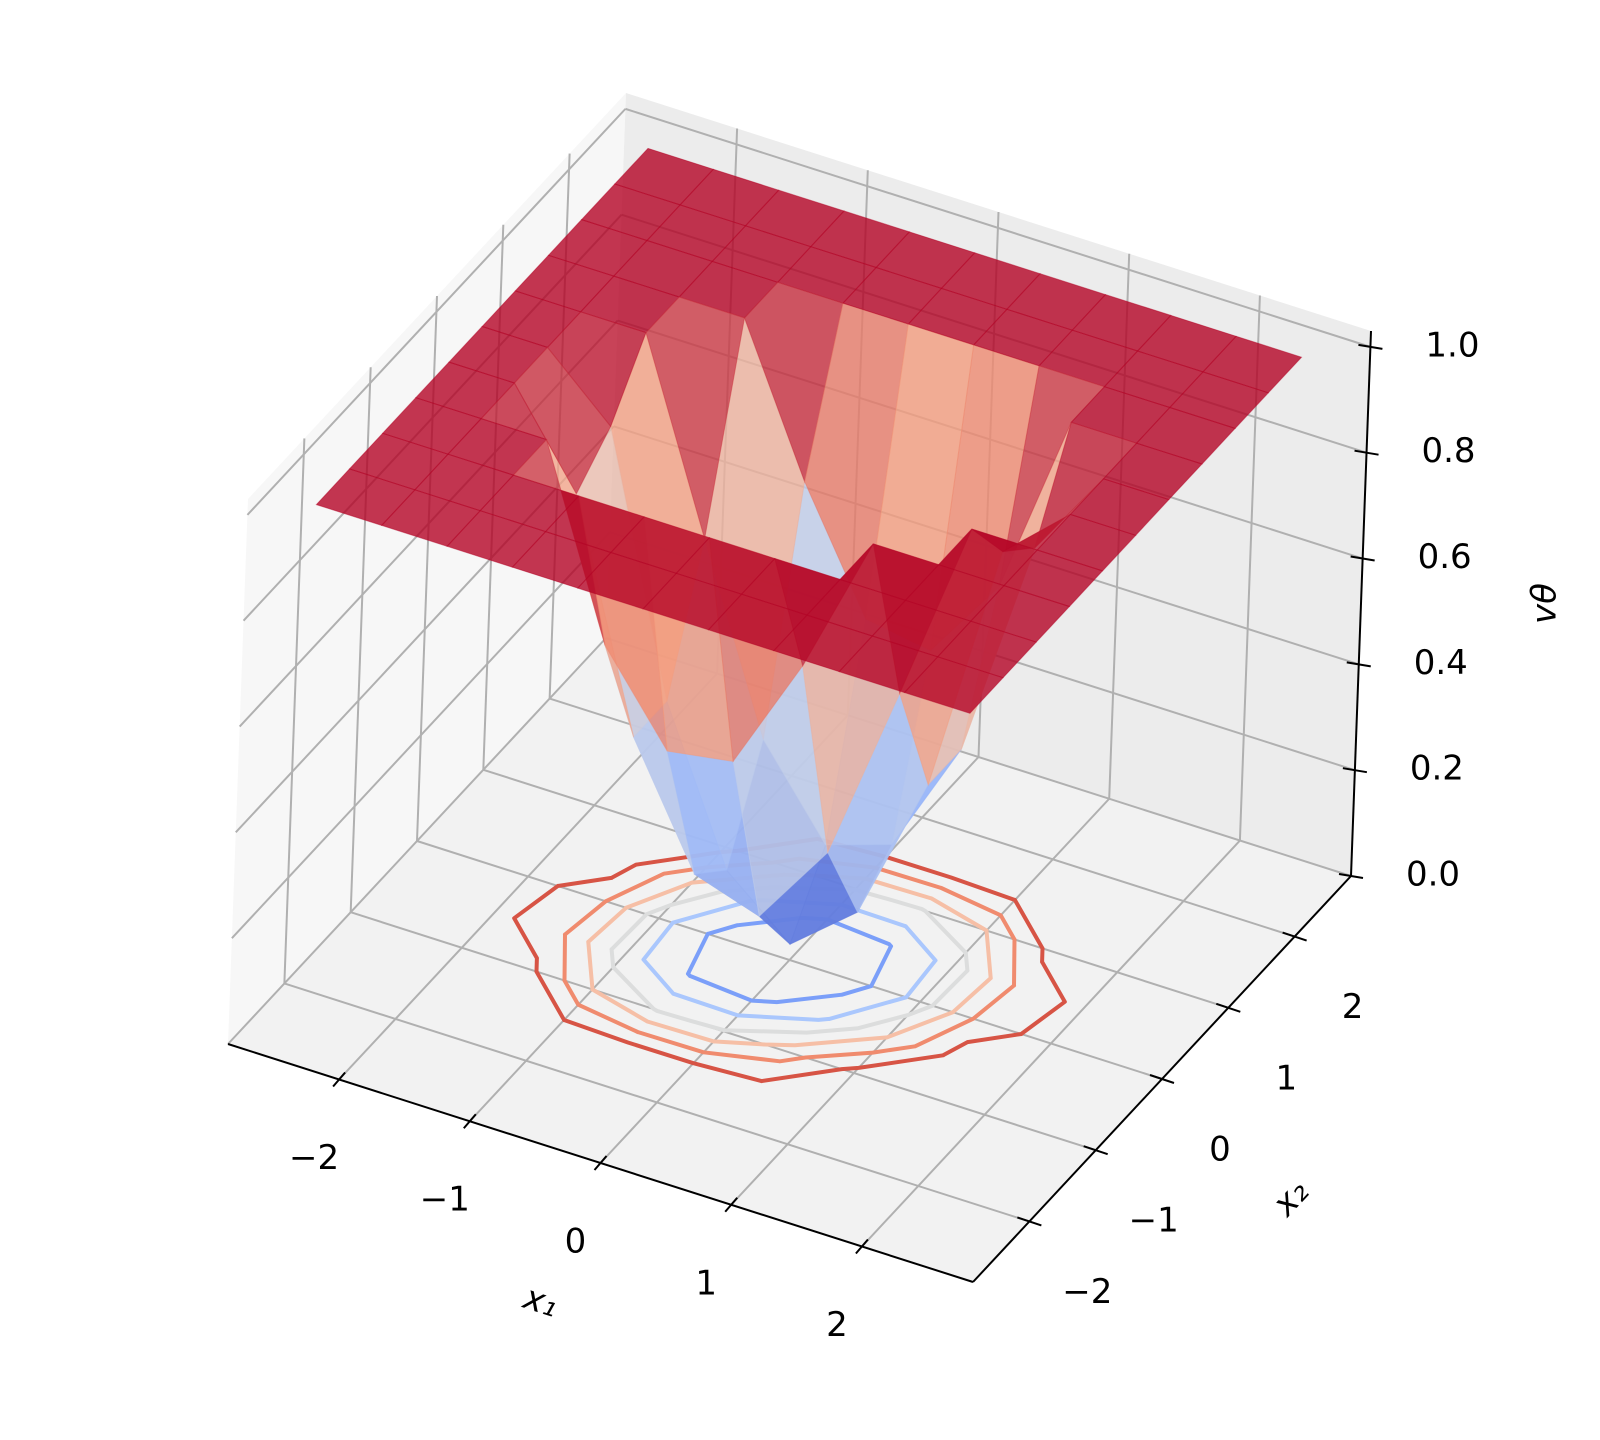 The height and width of the screenshot is (1440, 1600). I want to click on z-tick-label: 0.4, so click(1441, 663).